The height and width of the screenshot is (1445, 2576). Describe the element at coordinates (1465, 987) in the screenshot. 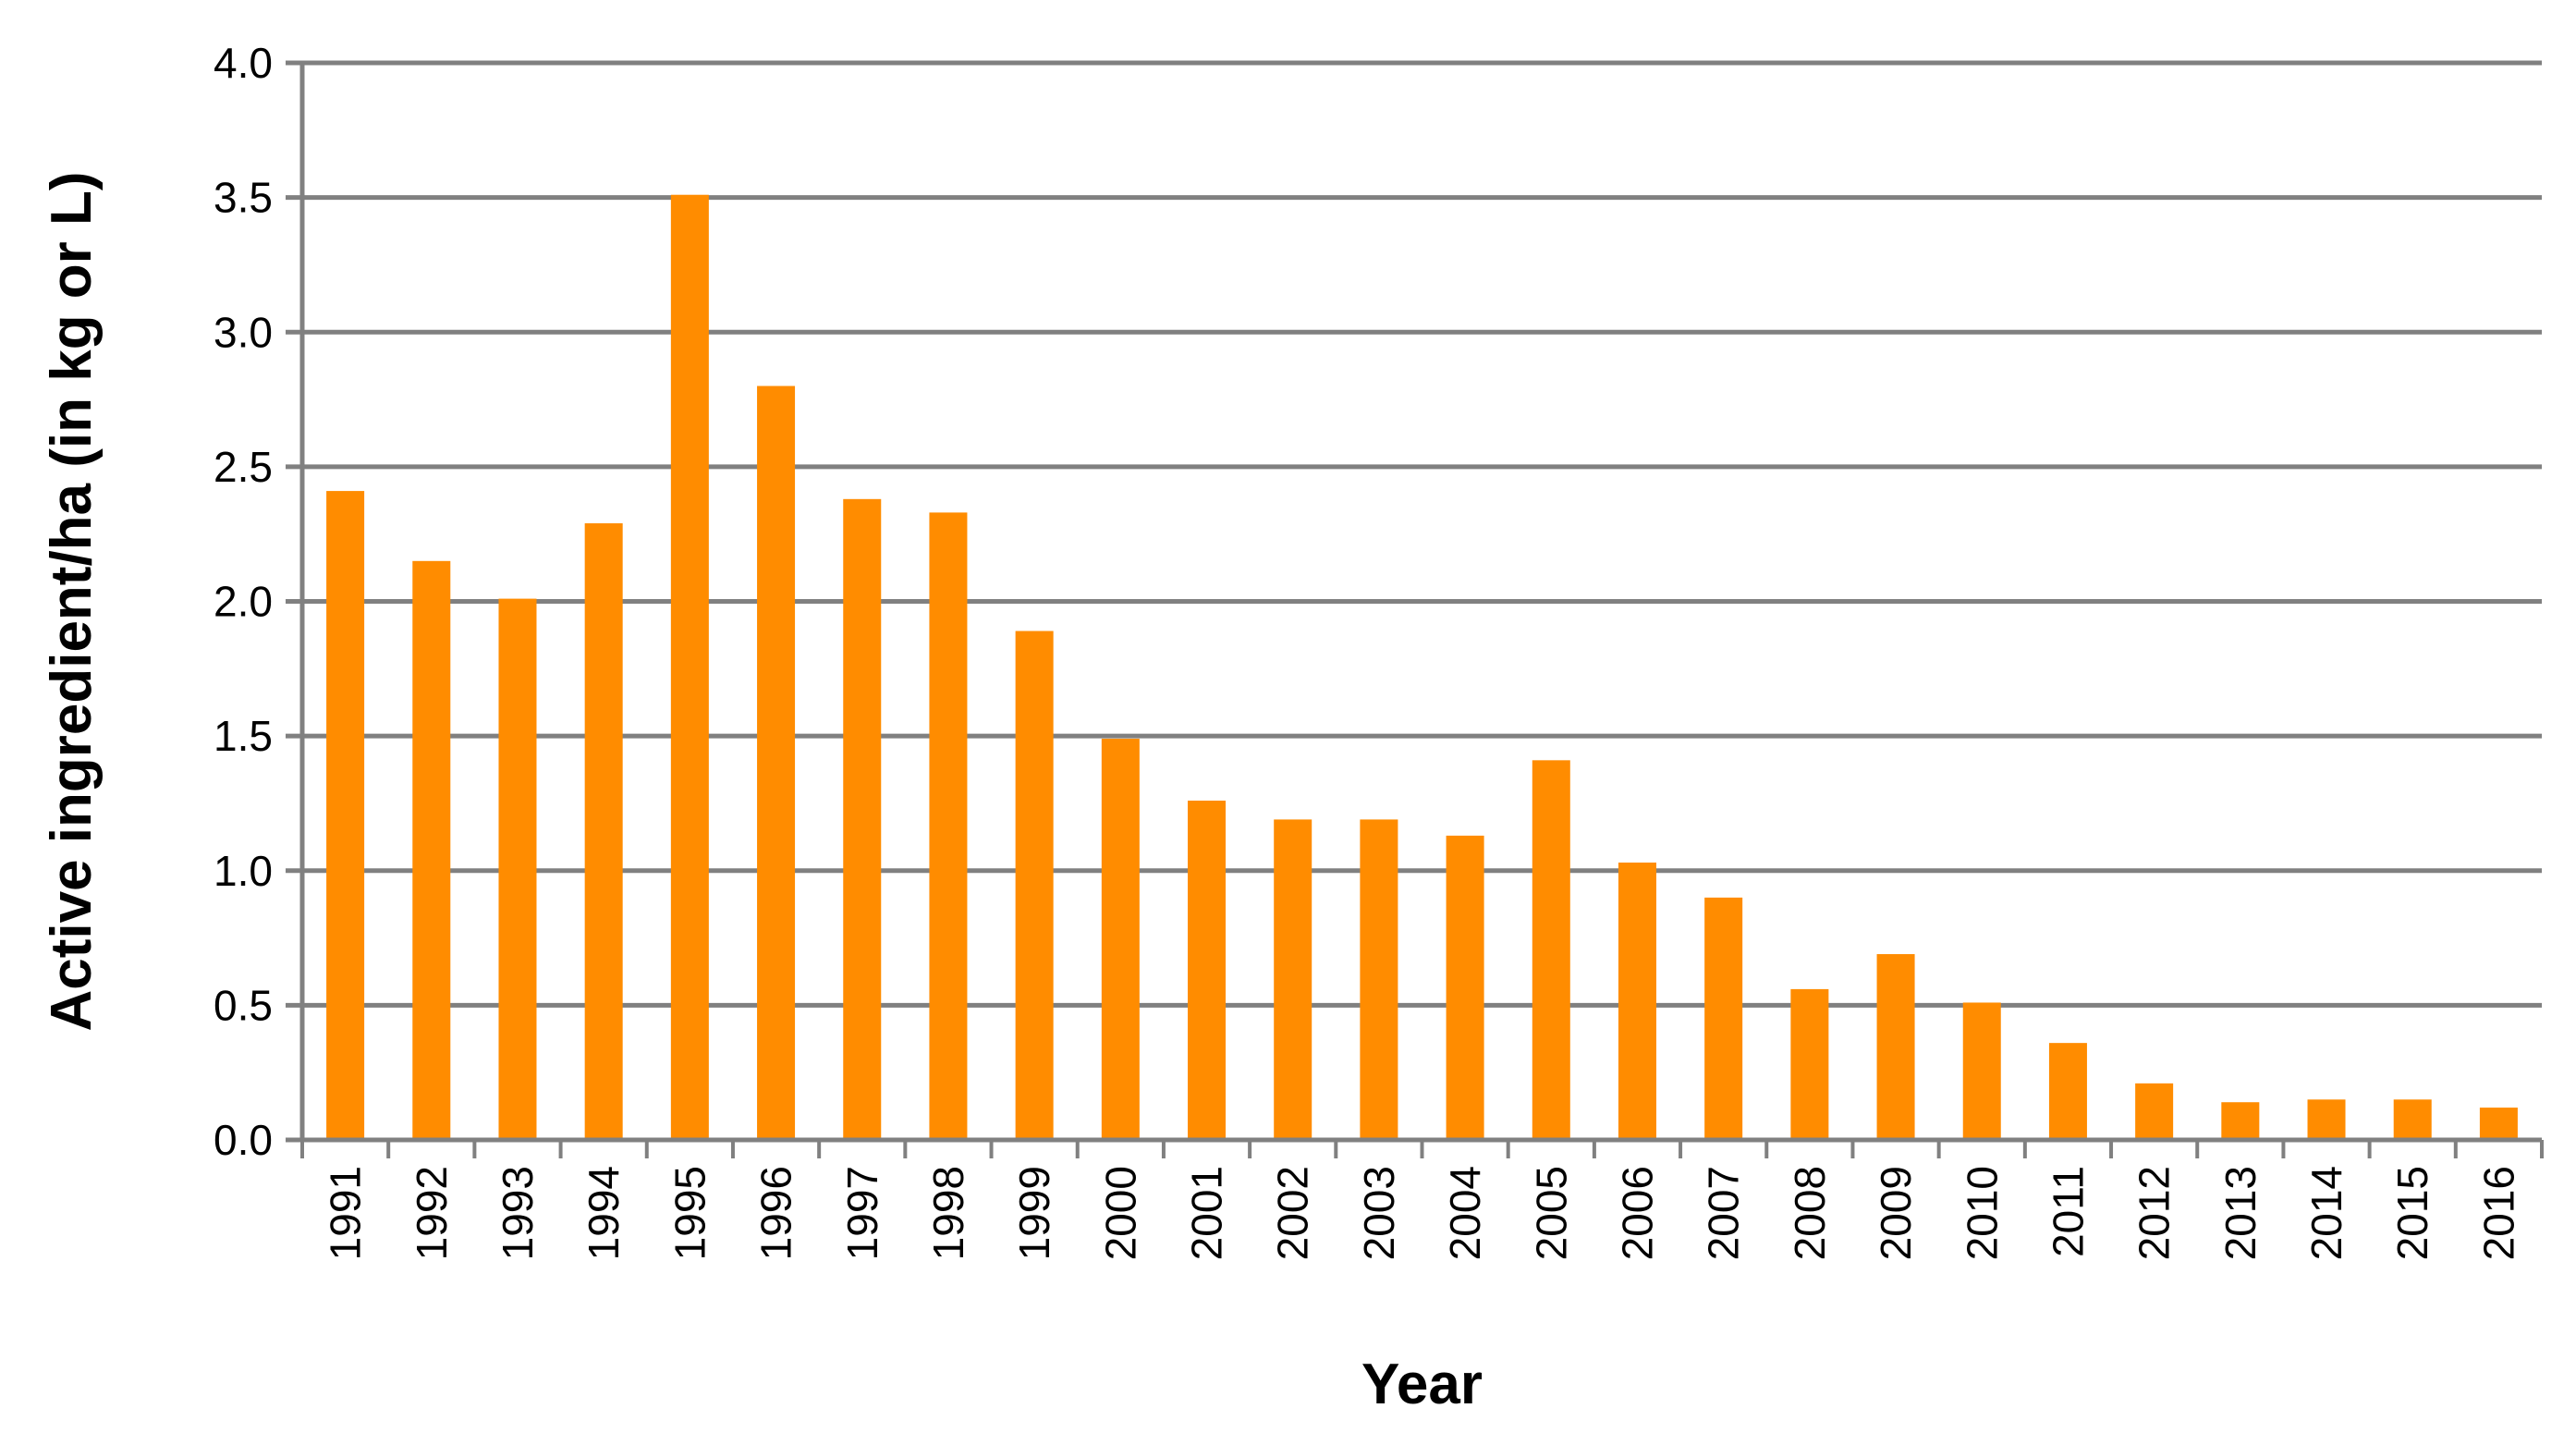

I see `bar-2004` at that location.